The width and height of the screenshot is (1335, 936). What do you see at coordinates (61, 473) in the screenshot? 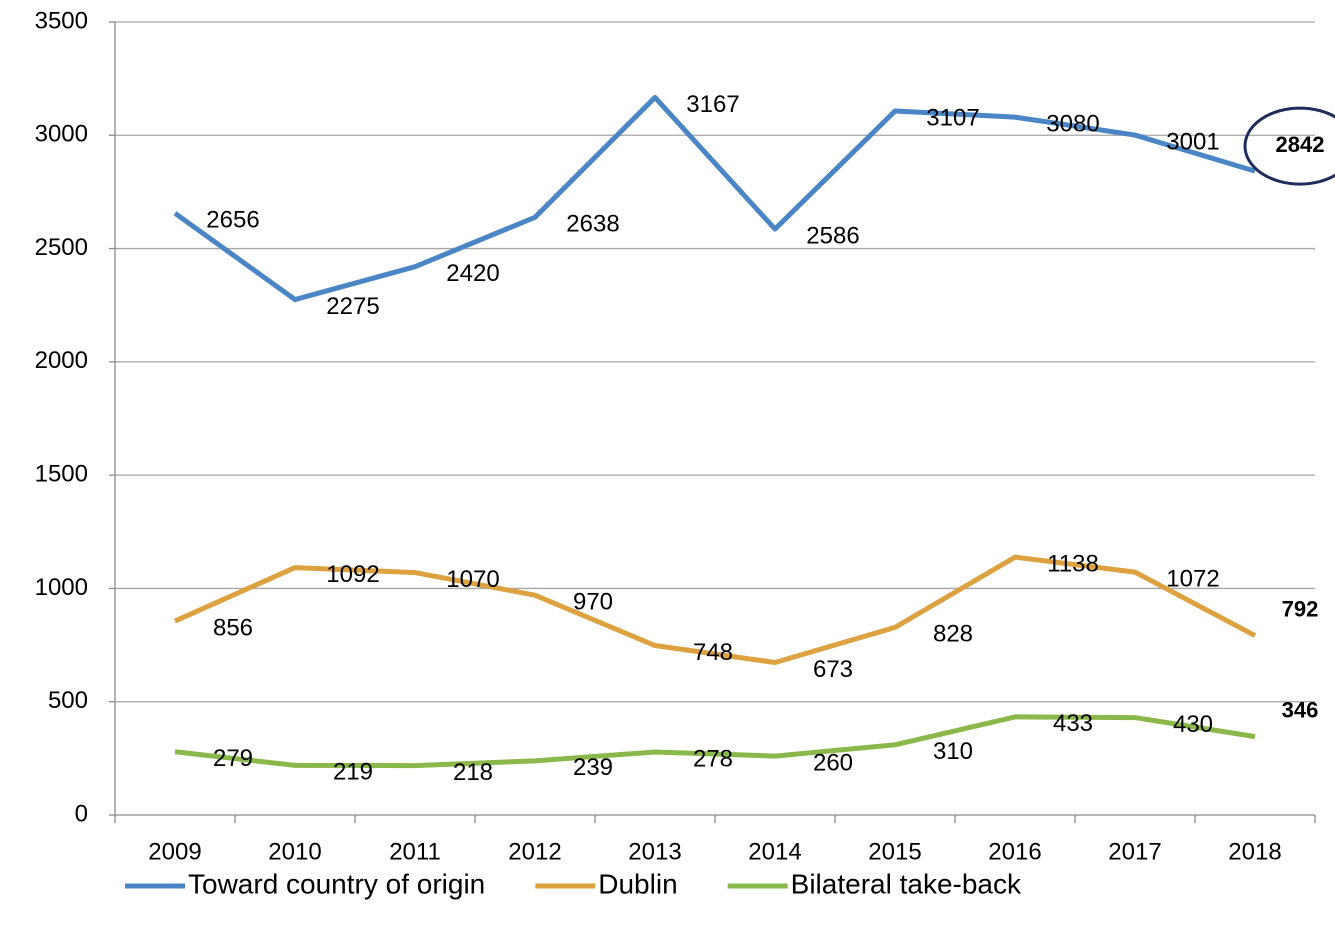
I see `y-tick-label: 1500` at bounding box center [61, 473].